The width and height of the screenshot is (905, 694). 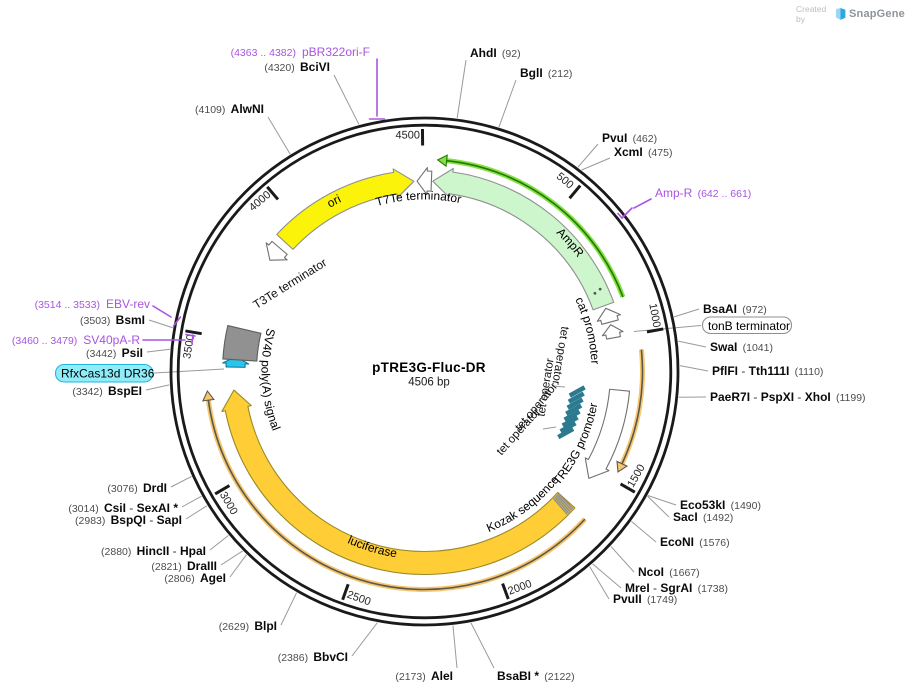 What do you see at coordinates (643, 152) in the screenshot?
I see `site-label-xcmi: XcmI (475)` at bounding box center [643, 152].